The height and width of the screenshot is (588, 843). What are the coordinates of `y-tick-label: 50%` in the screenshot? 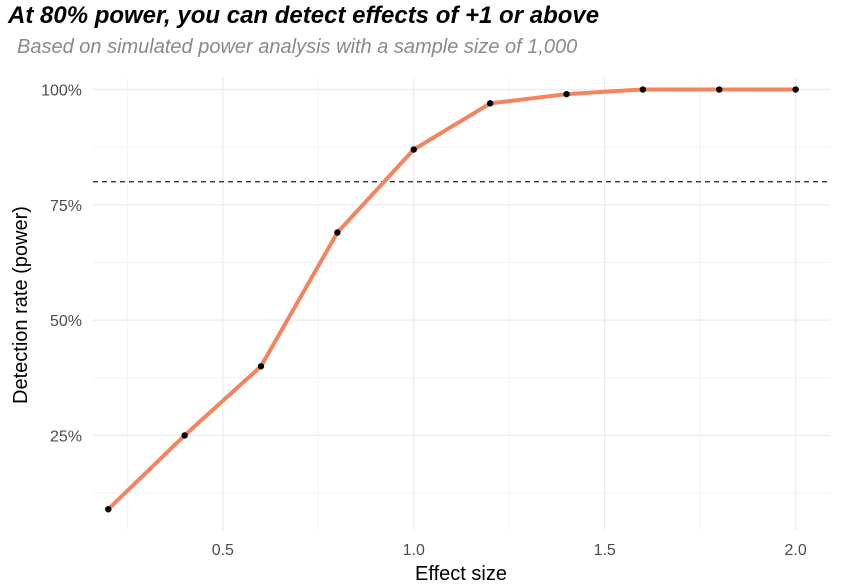 It's located at (66, 321).